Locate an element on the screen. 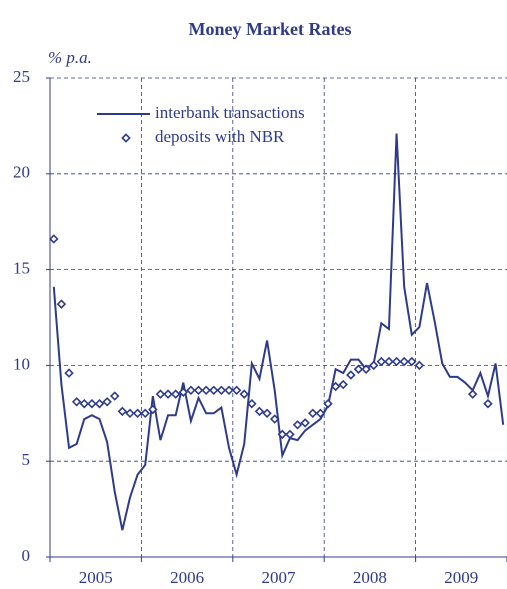  y-tick-label: 0 is located at coordinates (26, 555).